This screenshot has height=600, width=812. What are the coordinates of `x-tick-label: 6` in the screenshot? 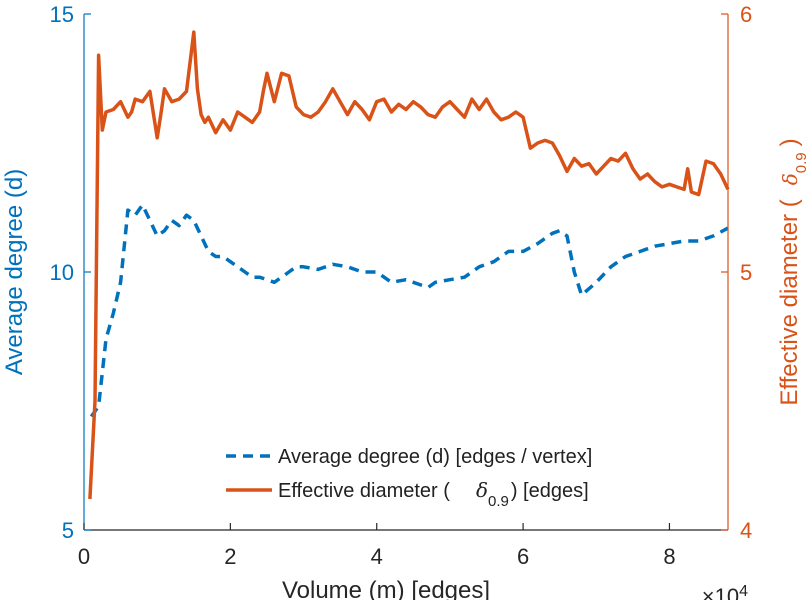 It's located at (523, 556).